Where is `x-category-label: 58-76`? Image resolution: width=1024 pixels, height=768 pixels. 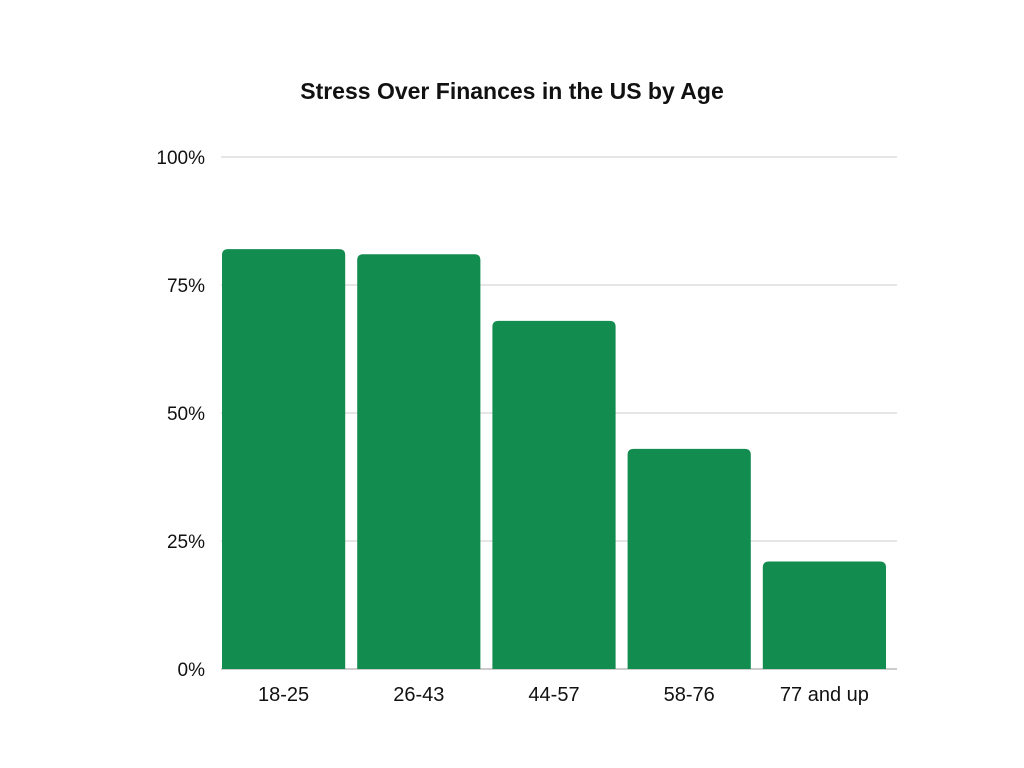
x-category-label: 58-76 is located at coordinates (689, 695).